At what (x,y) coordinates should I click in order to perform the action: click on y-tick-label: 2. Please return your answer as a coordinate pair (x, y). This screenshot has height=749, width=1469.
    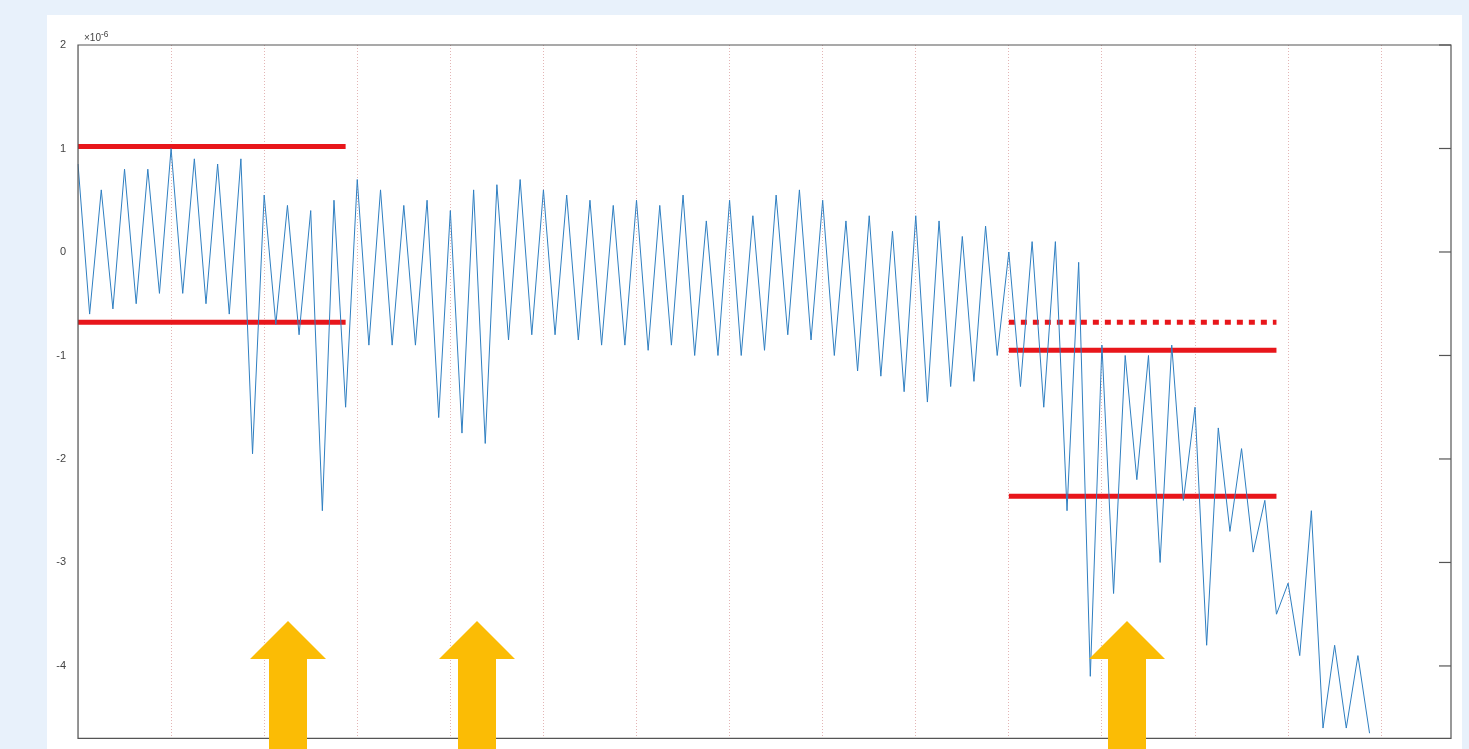
    Looking at the image, I should click on (62, 44).